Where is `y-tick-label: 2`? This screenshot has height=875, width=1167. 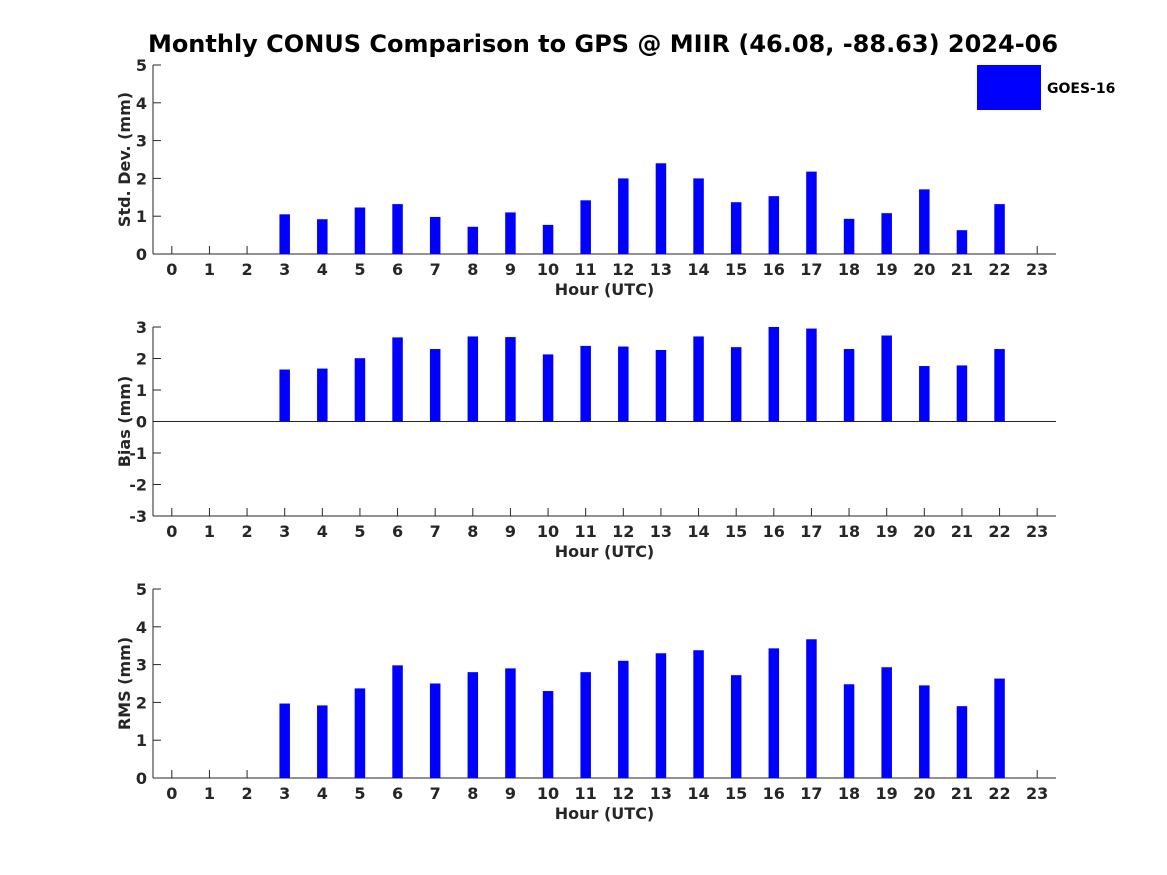
y-tick-label: 2 is located at coordinates (141, 359).